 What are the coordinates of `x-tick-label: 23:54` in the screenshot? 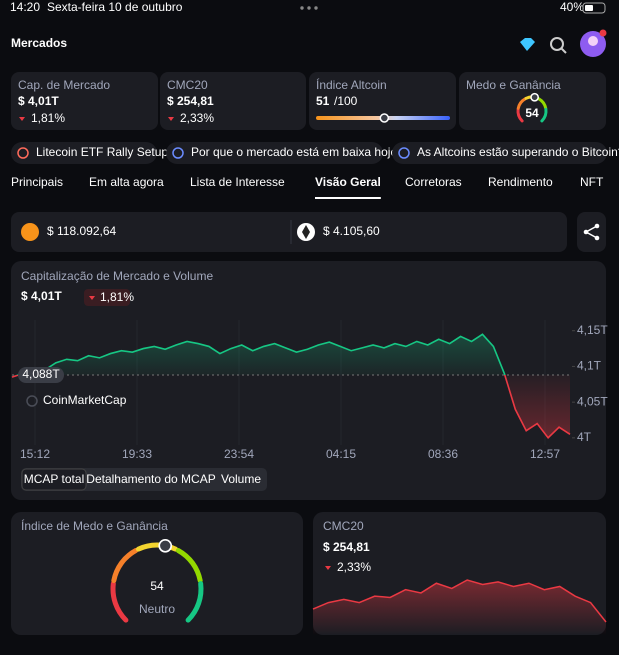 It's located at (239, 454).